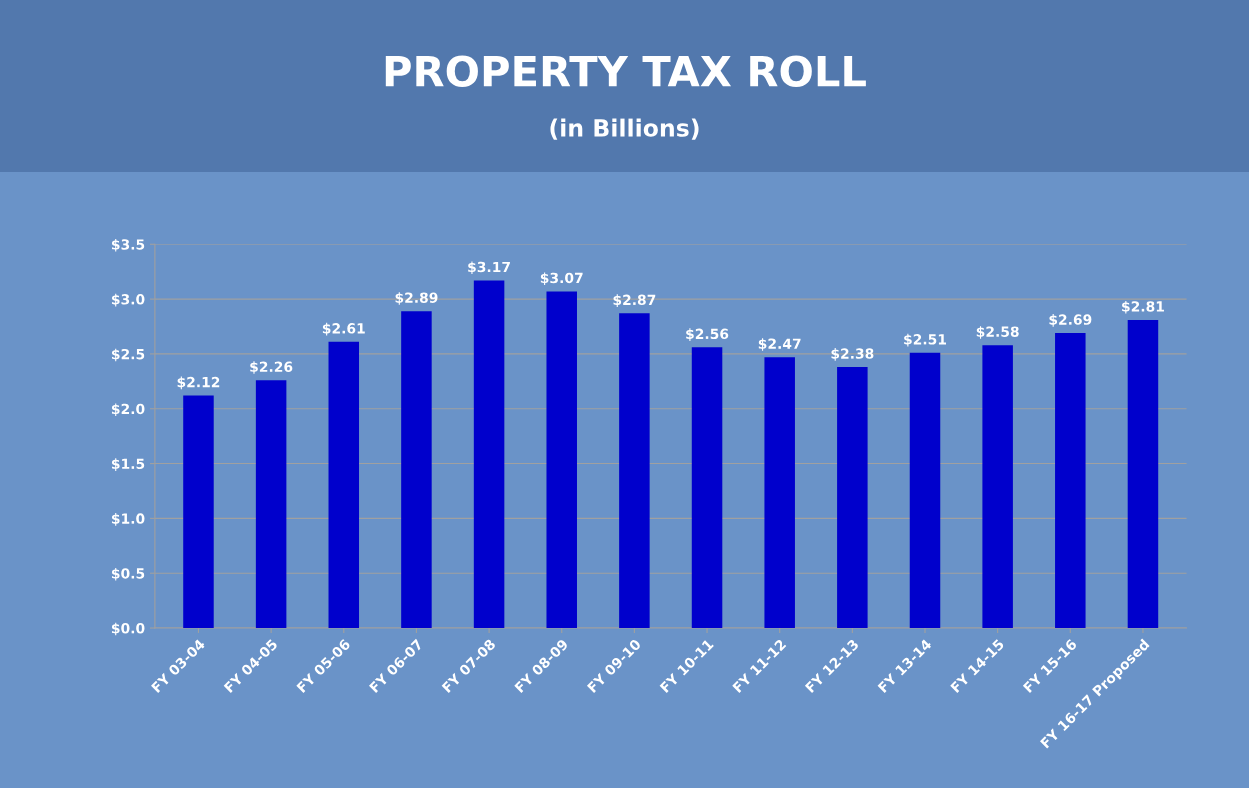  I want to click on data-label: $2.81, so click(1143, 307).